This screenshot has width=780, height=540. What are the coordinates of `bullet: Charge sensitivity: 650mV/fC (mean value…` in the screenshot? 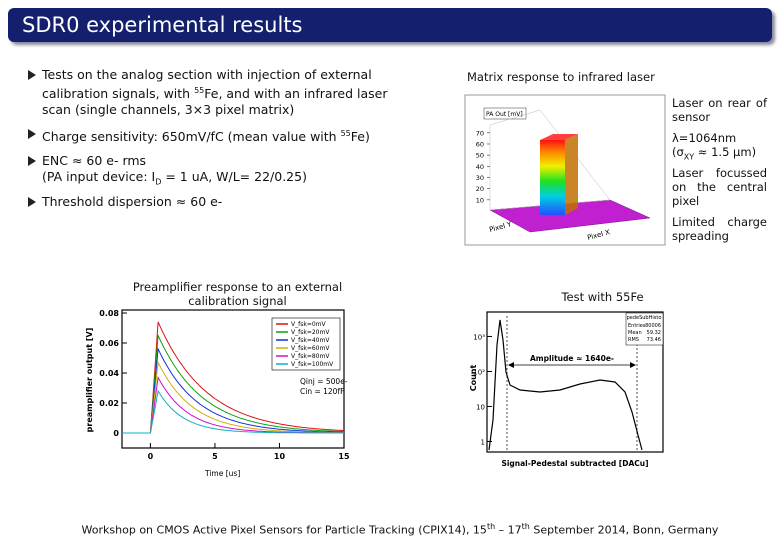 It's located at (225, 135).